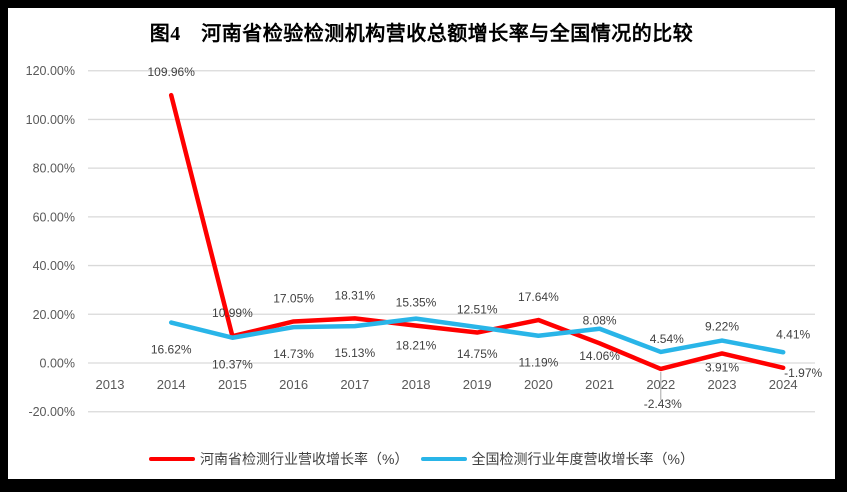 This screenshot has height=492, width=847. Describe the element at coordinates (57, 364) in the screenshot. I see `y-tick-label: 0.00%` at that location.